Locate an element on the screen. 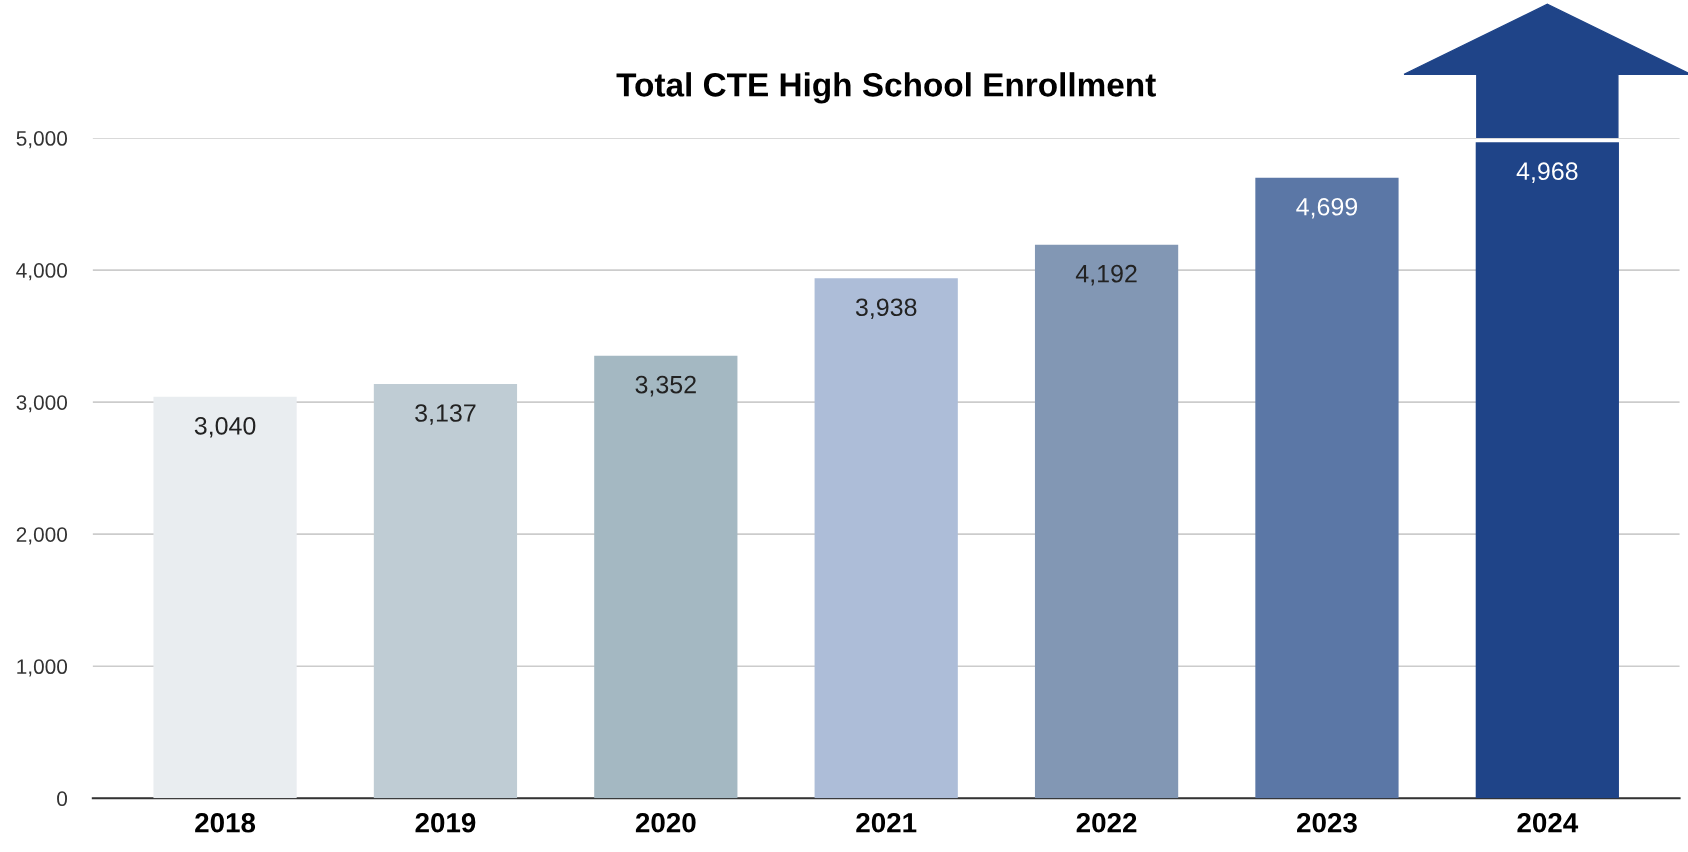  x-tick-label: 2020 is located at coordinates (665, 822).